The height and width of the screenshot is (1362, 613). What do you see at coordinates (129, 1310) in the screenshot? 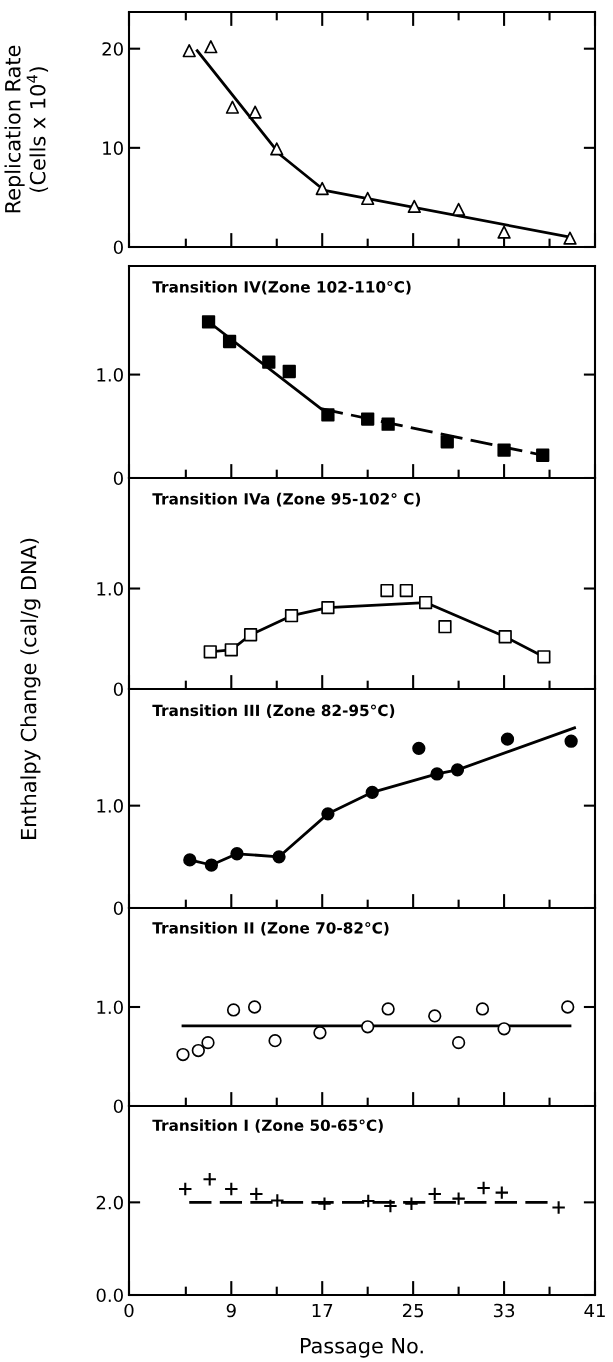
I see `x-tick-label: 0` at bounding box center [129, 1310].